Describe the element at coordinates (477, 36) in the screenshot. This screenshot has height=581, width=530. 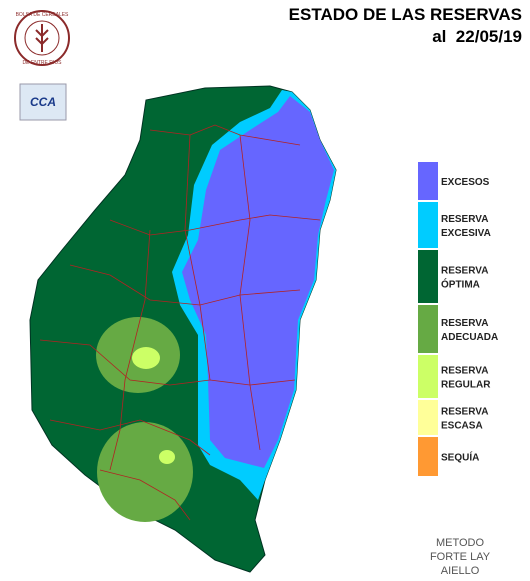
I see `date-line: al 22/05/19` at that location.